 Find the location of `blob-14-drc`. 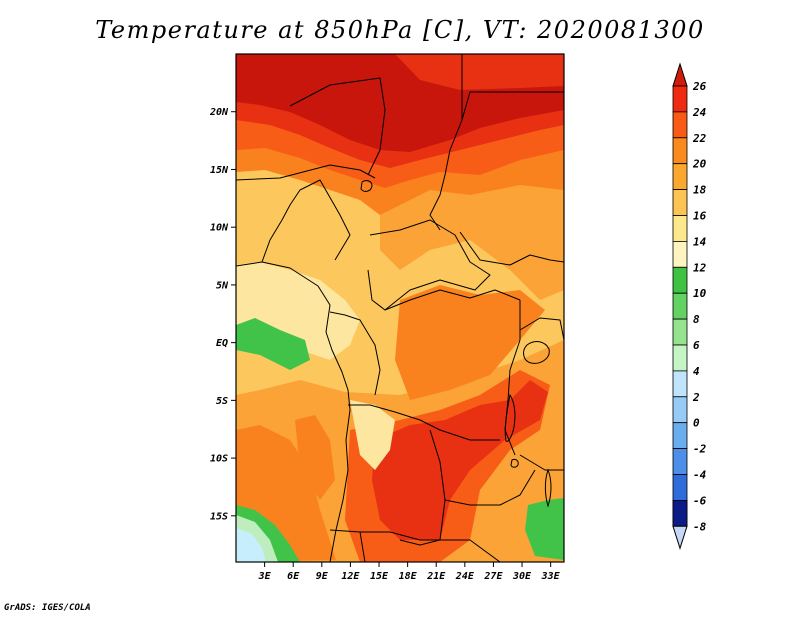

blob-14-drc is located at coordinates (372, 435).